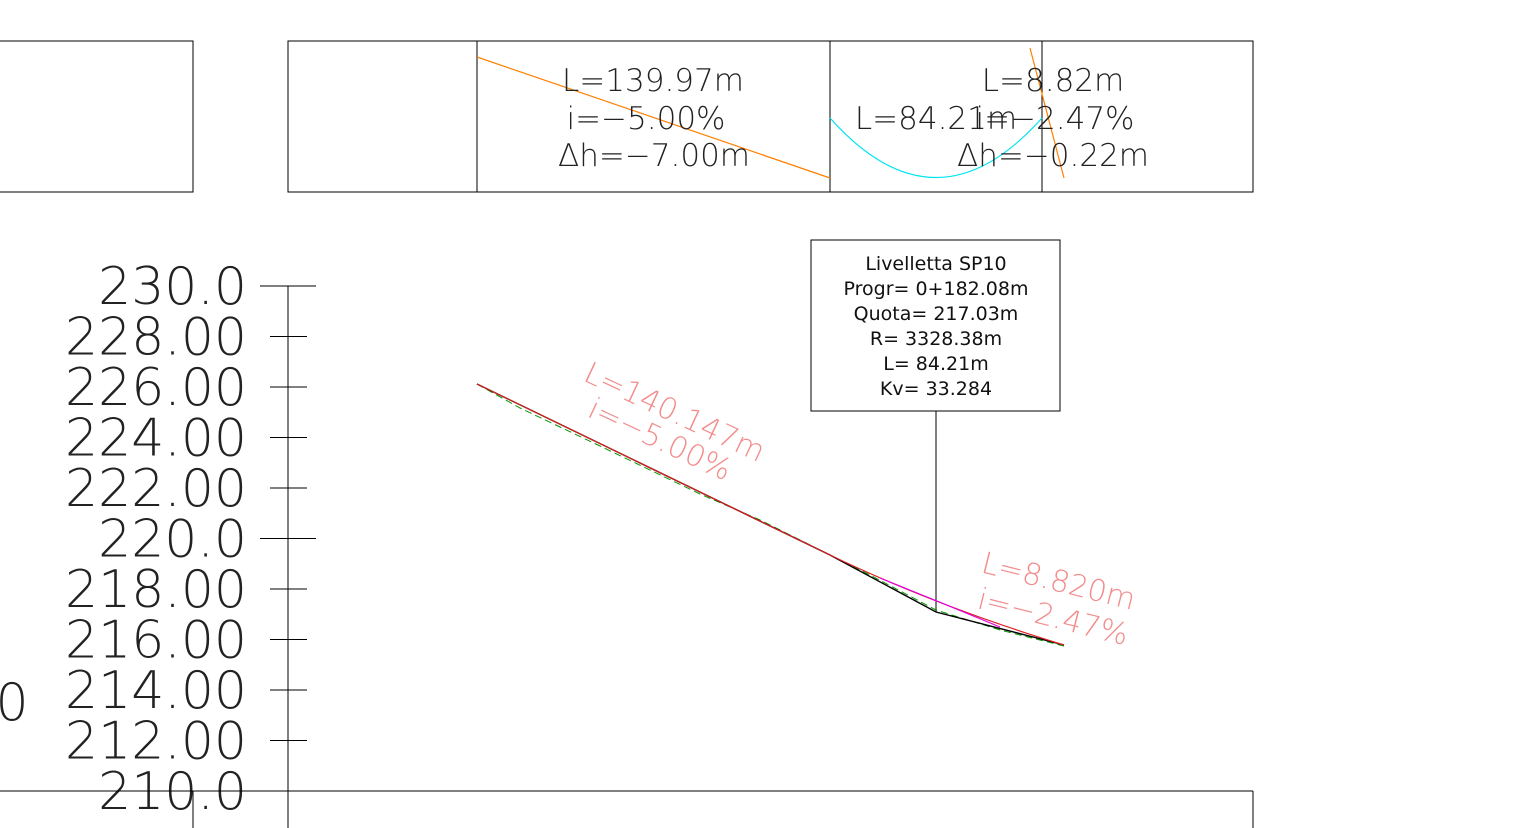  I want to click on axis-fragment-label: 0, so click(14, 703).